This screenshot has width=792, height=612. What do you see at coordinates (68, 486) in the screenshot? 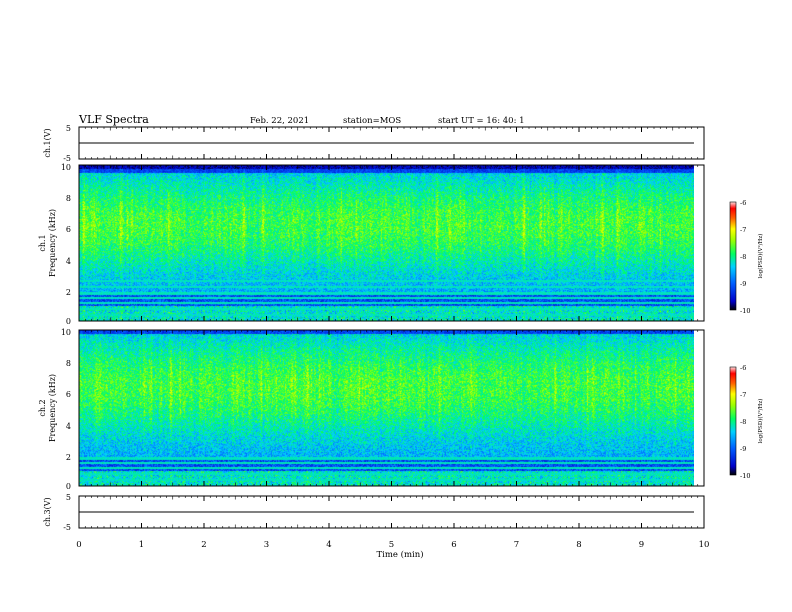
I see `ch2-spec-ytick-0: 0` at bounding box center [68, 486].